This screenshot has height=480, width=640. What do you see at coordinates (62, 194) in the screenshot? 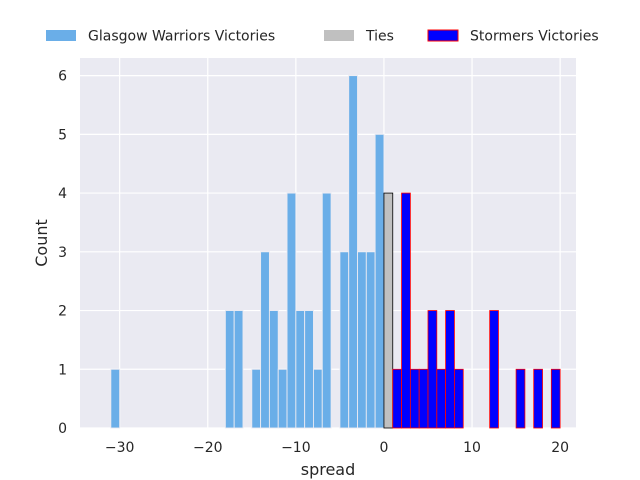
I see `y-tick-label: 4` at bounding box center [62, 194].